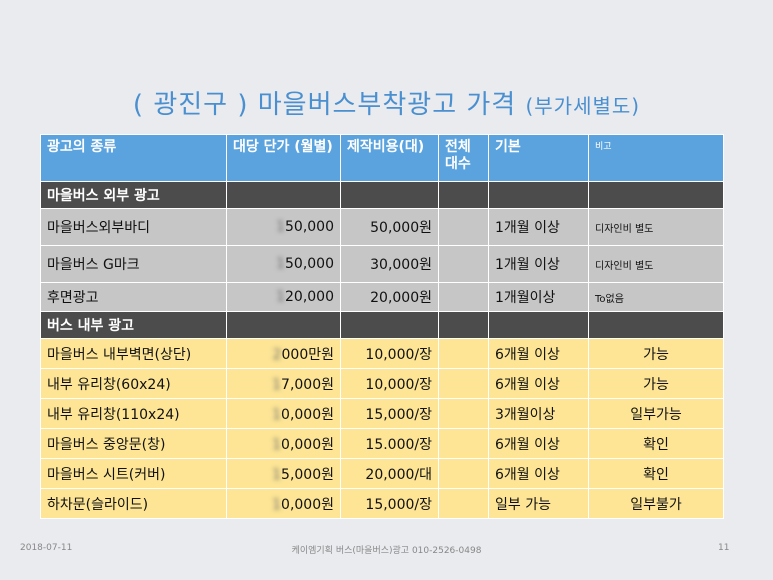 The width and height of the screenshot is (773, 580). Describe the element at coordinates (133, 325) in the screenshot. I see `section-label: 버스 내부 광고` at that location.